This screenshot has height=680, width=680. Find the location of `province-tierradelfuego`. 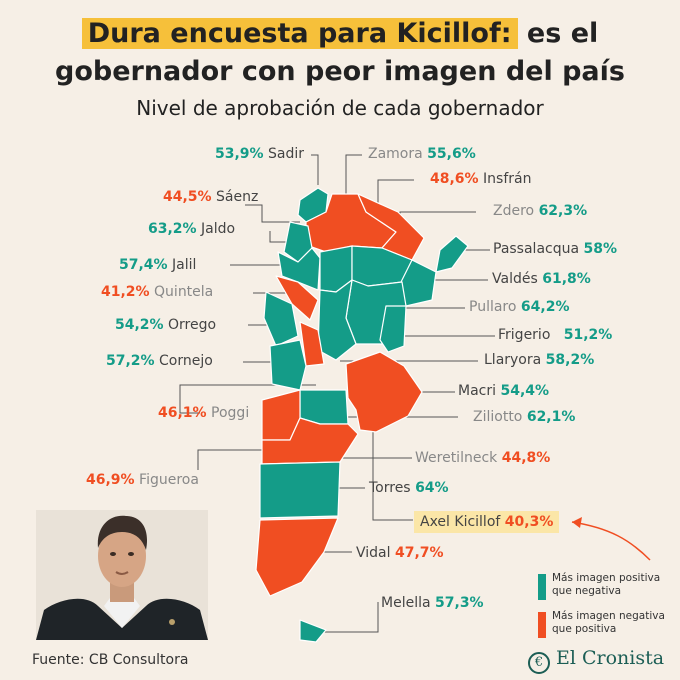

province-tierradelfuego is located at coordinates (313, 631).